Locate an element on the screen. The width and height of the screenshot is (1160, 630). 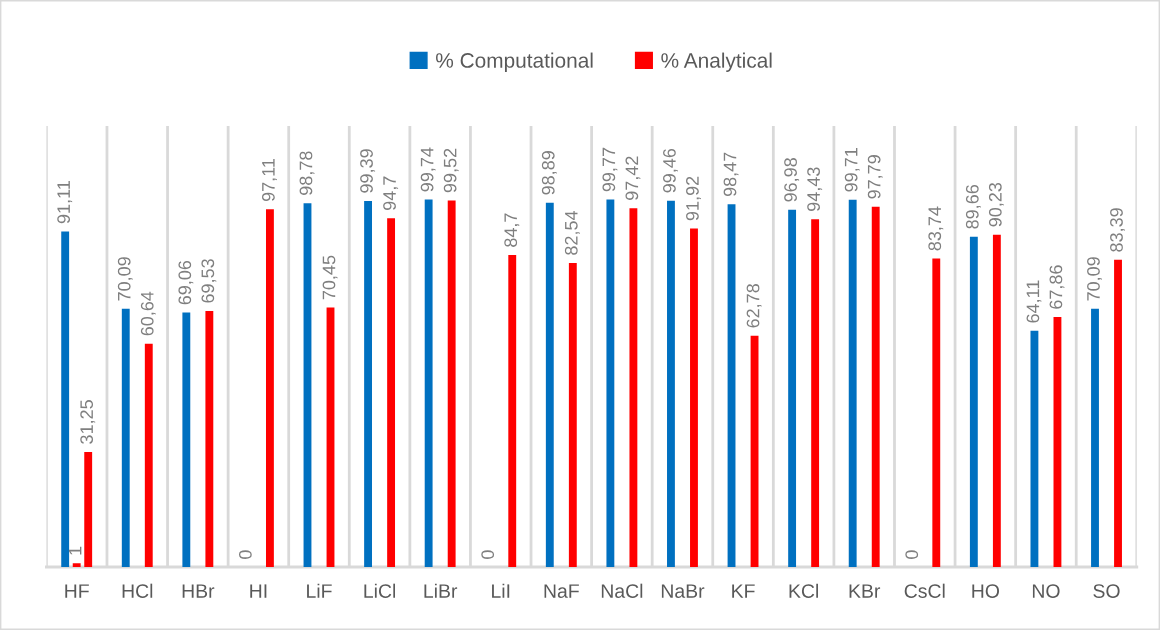
data-label: 69,06 is located at coordinates (186, 282).